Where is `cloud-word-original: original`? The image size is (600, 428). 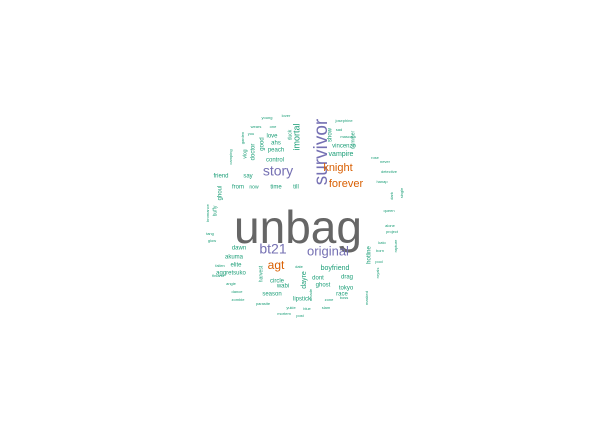
cloud-word-original: original is located at coordinates (328, 250).